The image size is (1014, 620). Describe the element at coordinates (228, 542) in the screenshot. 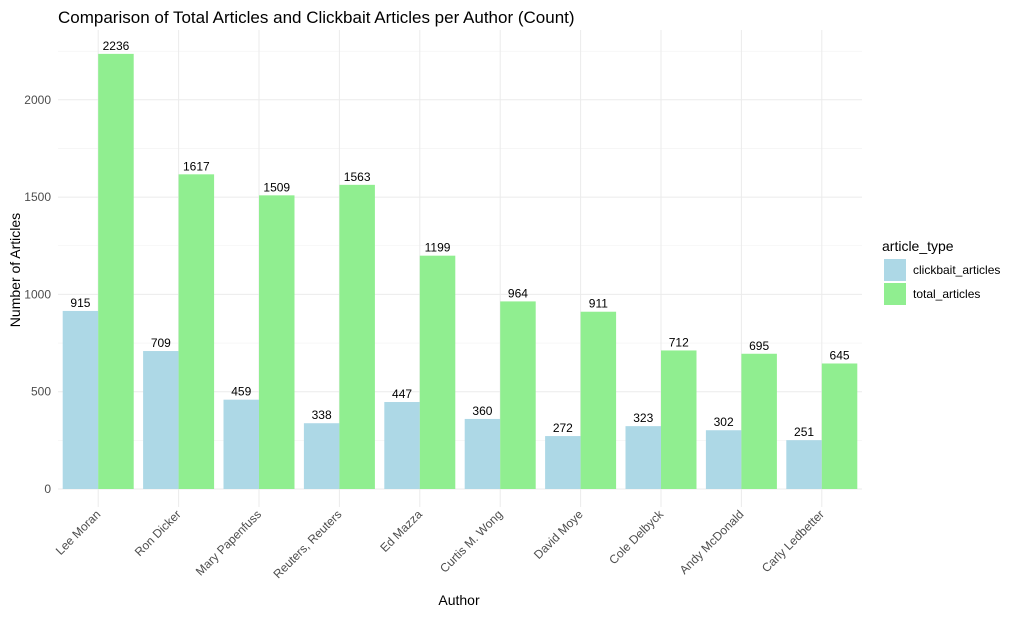

I see `x-tick-label: Mary Papenfuss` at that location.